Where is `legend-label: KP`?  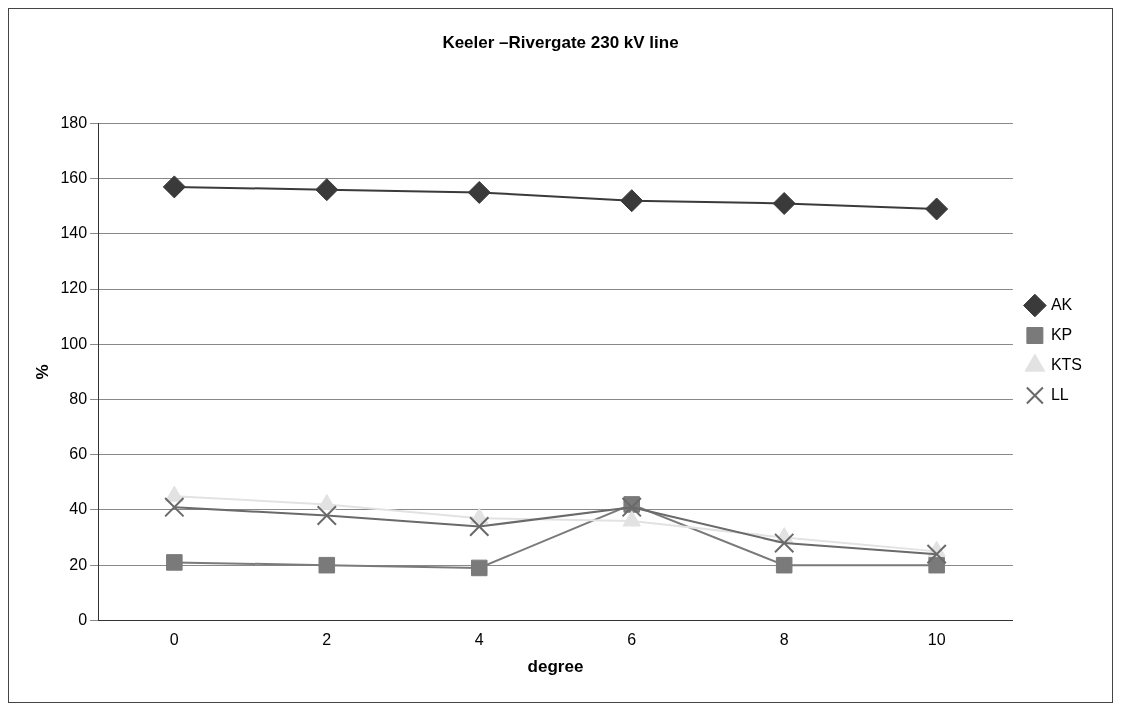 legend-label: KP is located at coordinates (1061, 334).